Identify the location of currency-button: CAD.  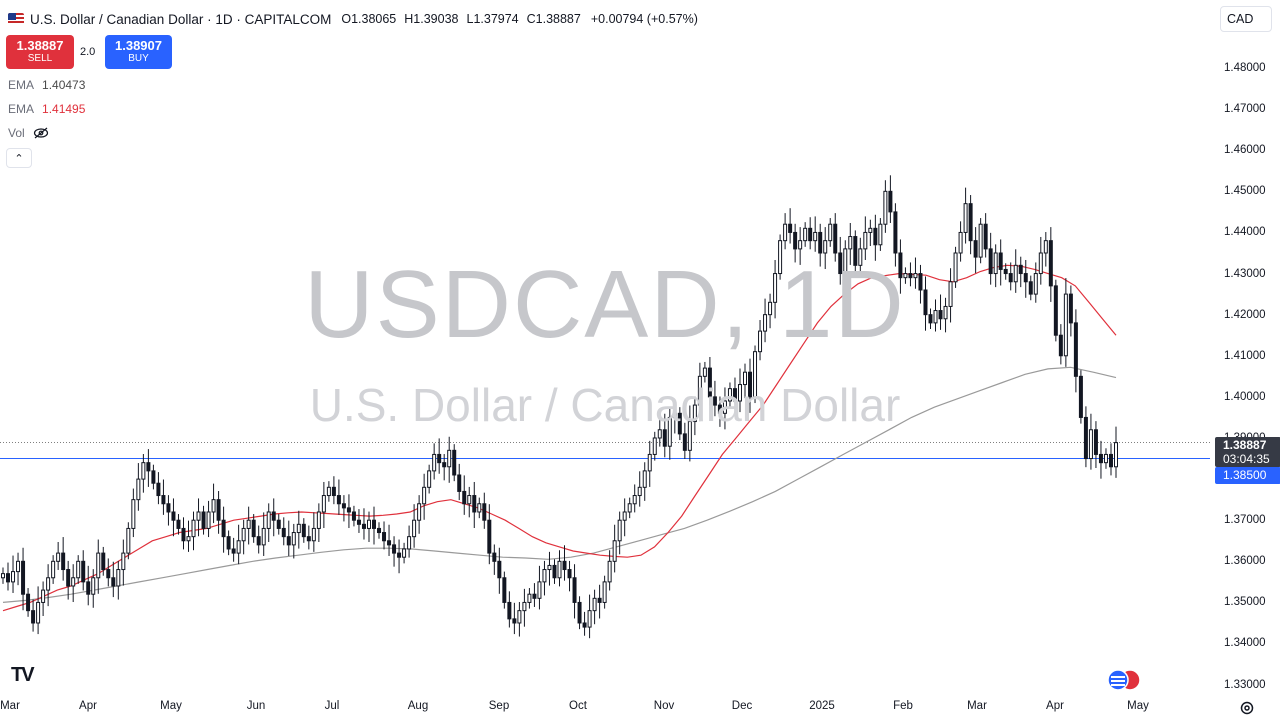
(1246, 19).